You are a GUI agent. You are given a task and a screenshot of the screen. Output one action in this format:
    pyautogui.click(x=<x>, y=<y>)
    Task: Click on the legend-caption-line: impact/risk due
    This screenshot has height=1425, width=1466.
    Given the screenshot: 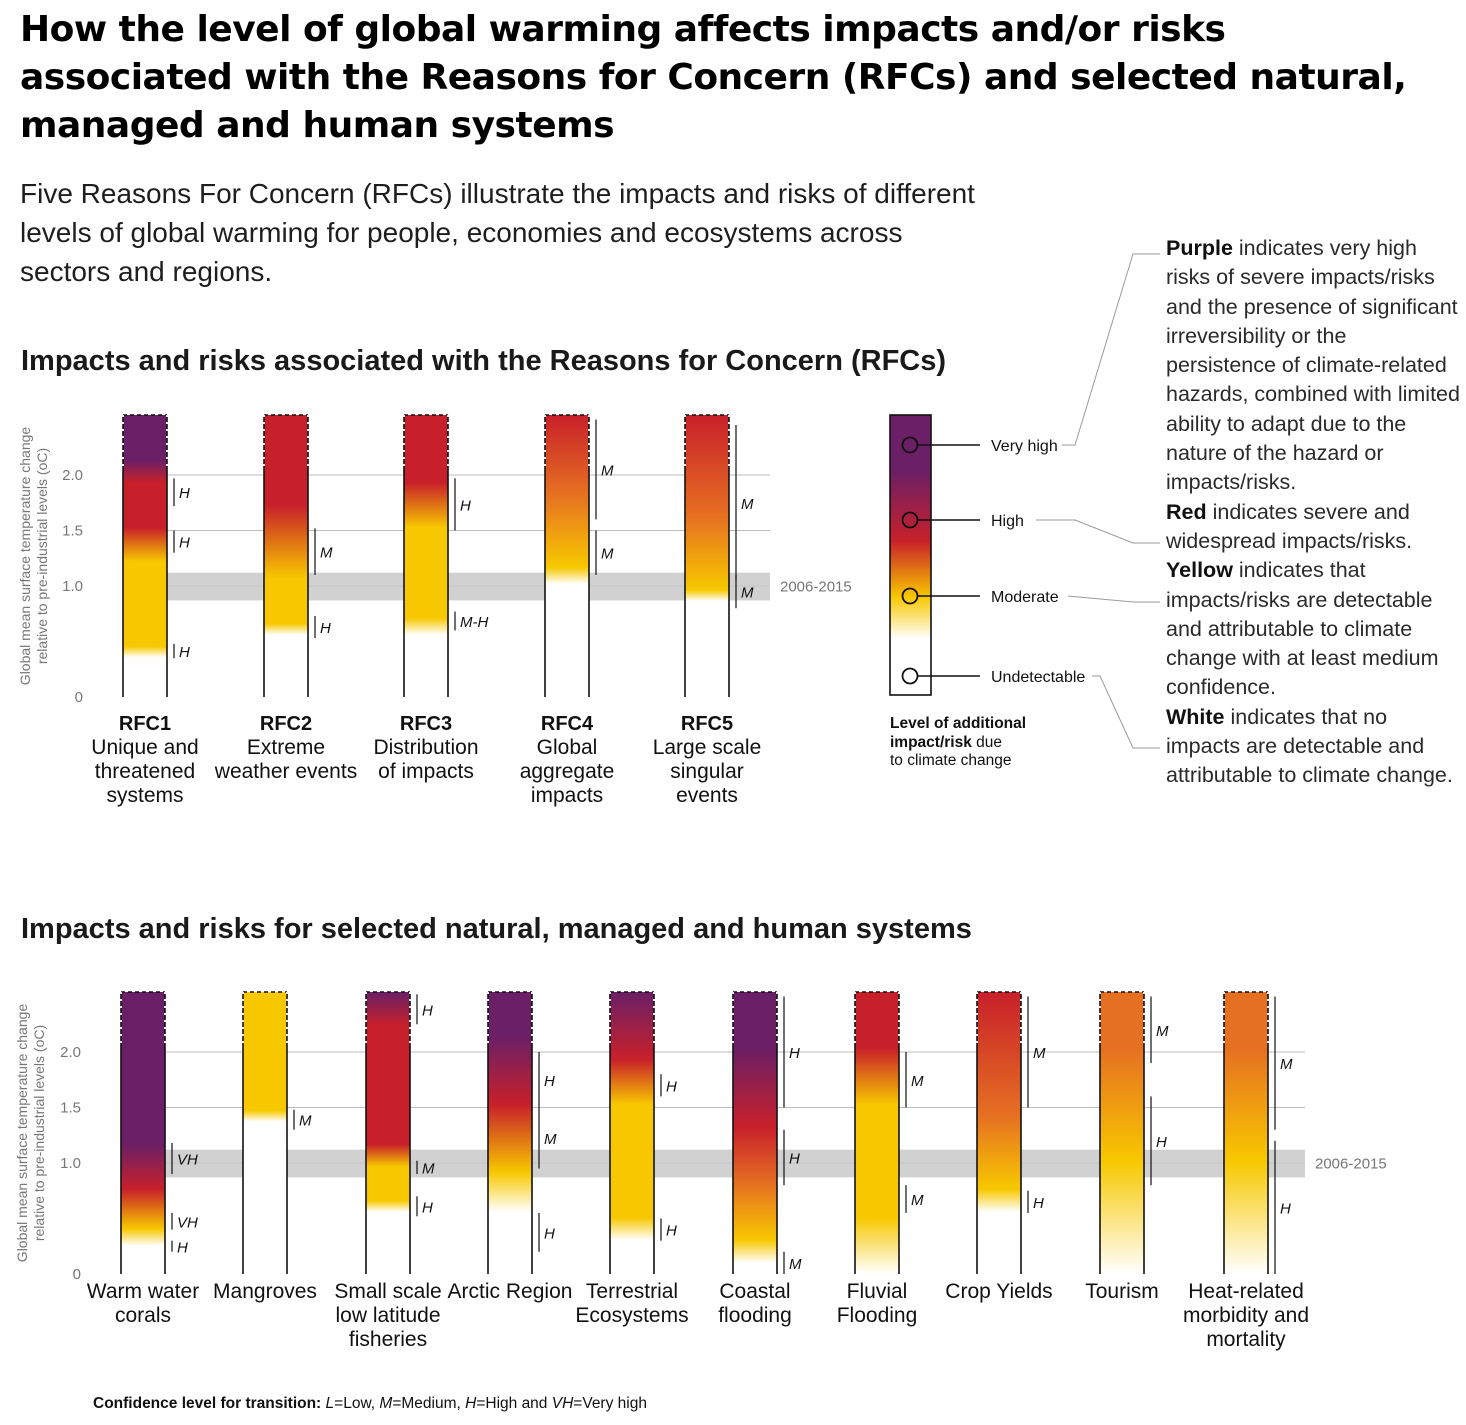 What is the action you would take?
    pyautogui.click(x=946, y=742)
    